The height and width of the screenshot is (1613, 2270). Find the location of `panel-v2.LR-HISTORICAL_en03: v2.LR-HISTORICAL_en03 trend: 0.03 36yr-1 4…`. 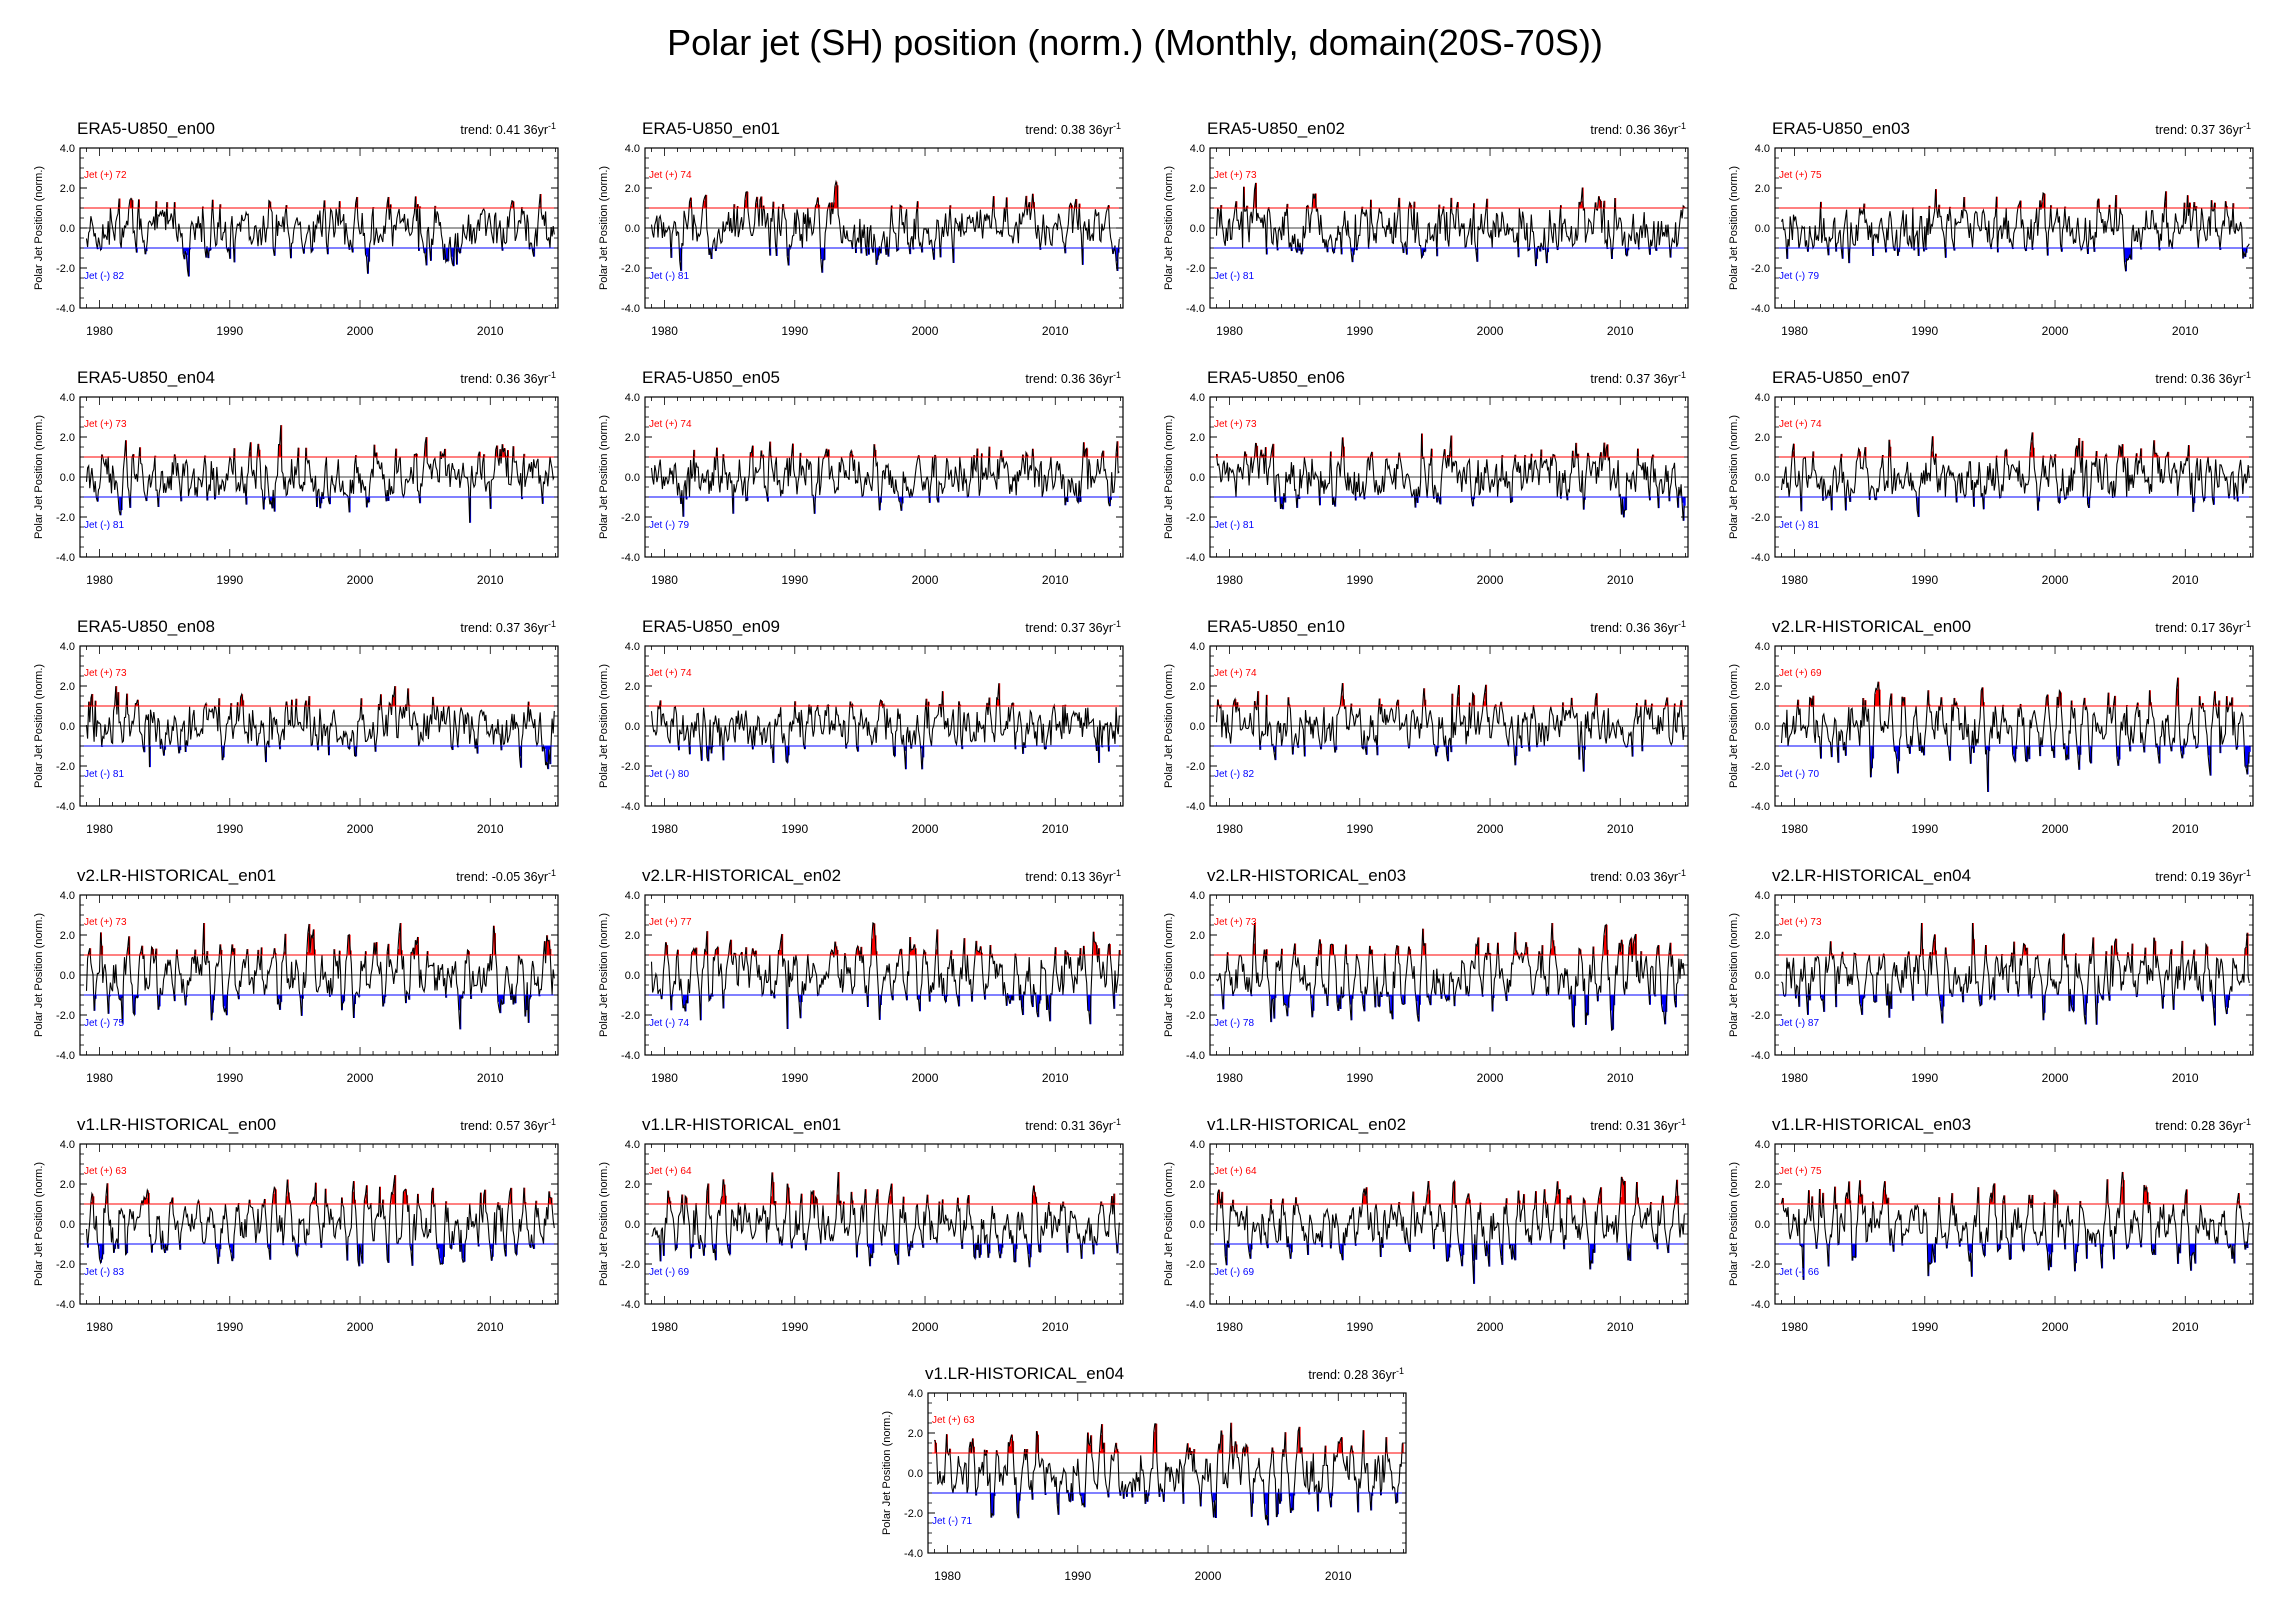

panel-v2.LR-HISTORICAL_en03: v2.LR-HISTORICAL_en03 trend: 0.03 36yr-1 4… is located at coordinates (1426, 975).